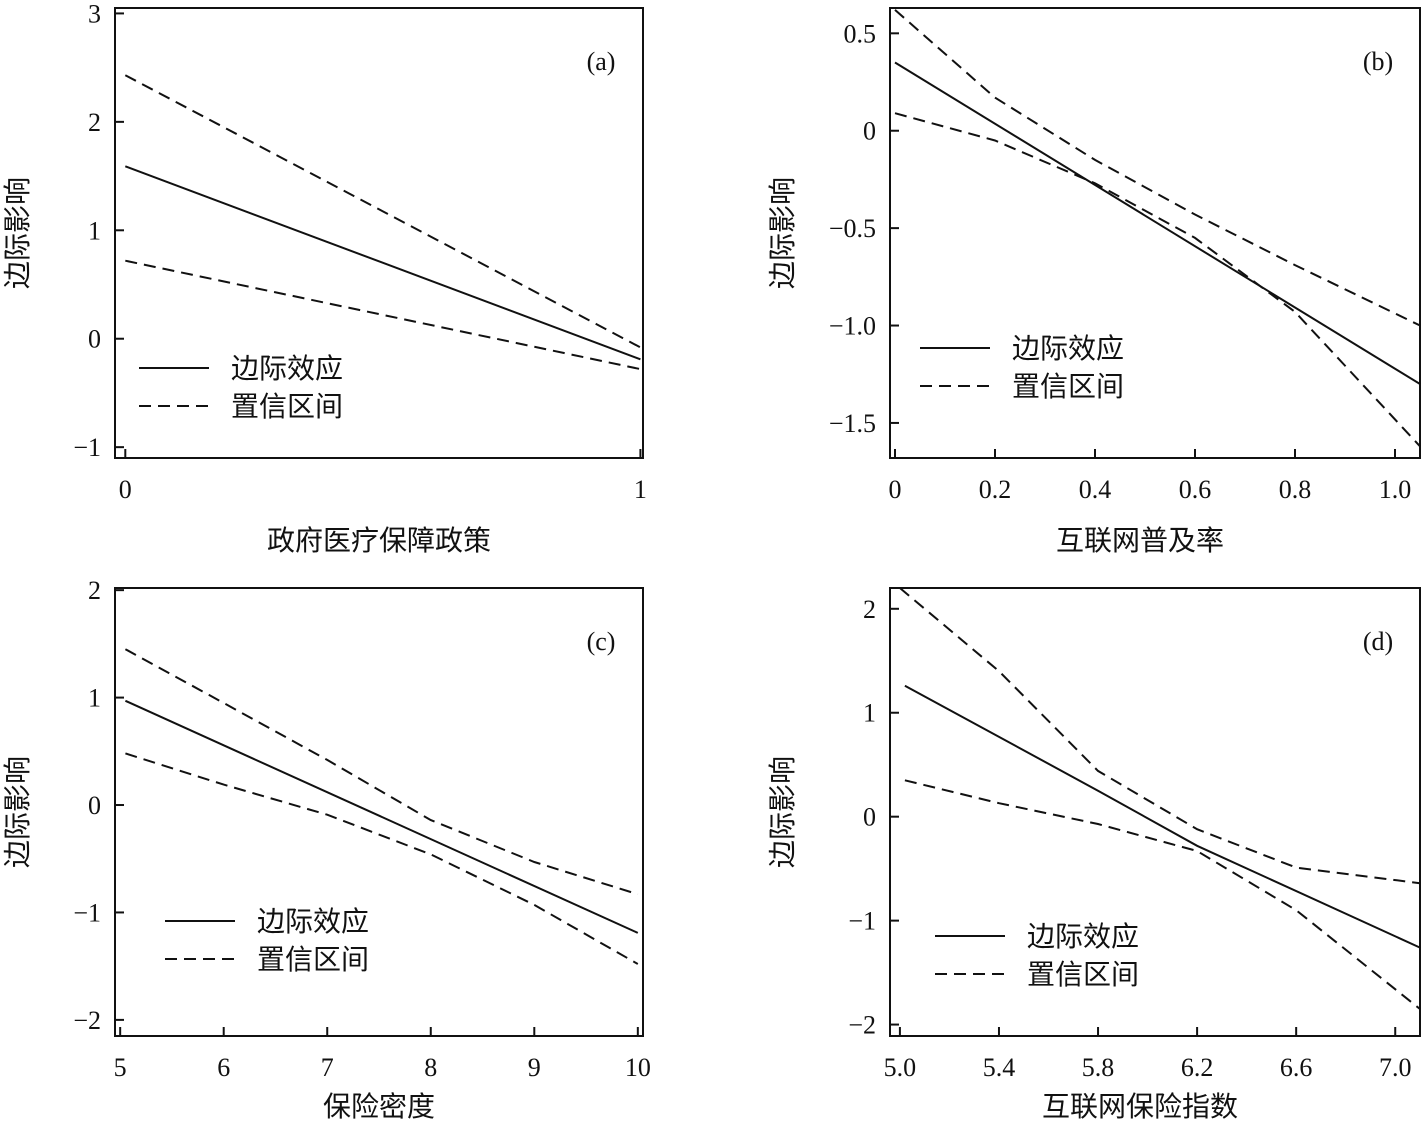 This screenshot has height=1134, width=1425. Describe the element at coordinates (1140, 541) in the screenshot. I see `x-axis-label: 互联网普及率` at that location.